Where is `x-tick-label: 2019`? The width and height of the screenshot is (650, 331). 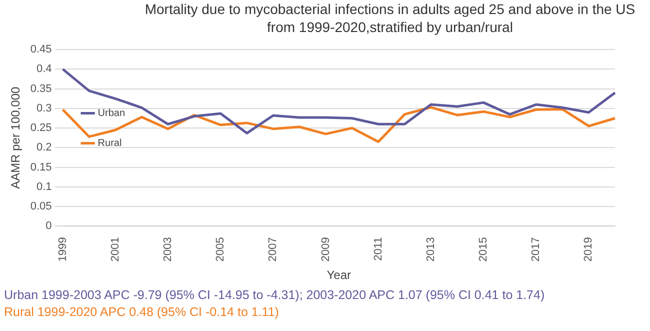 x-tick-label: 2019 is located at coordinates (588, 249).